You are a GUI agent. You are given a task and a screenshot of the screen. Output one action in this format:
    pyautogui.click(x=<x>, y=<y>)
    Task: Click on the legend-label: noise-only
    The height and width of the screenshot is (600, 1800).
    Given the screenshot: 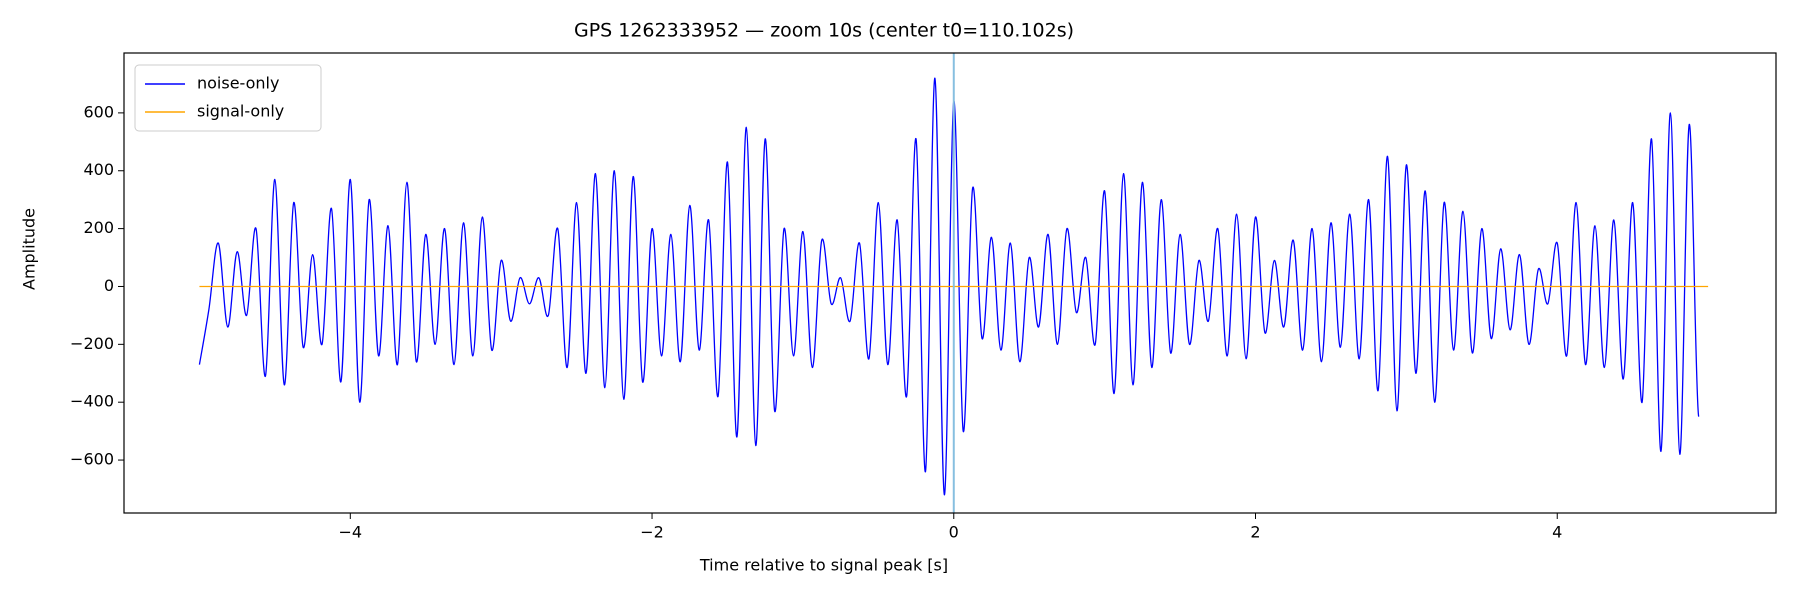 What is the action you would take?
    pyautogui.click(x=238, y=83)
    